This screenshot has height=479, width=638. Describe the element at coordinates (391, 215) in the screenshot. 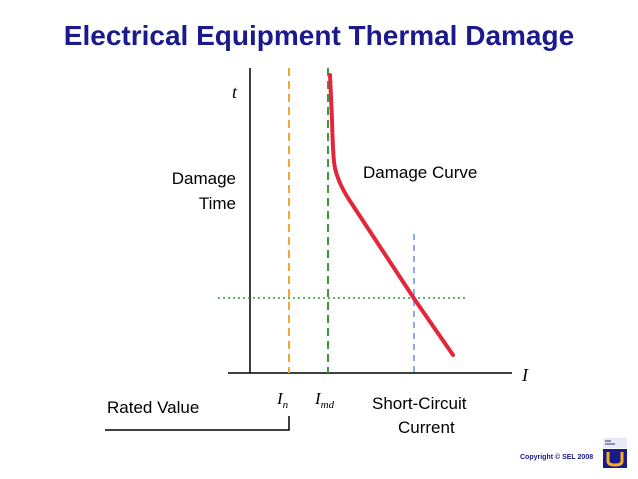

I see `damage-curve` at that location.